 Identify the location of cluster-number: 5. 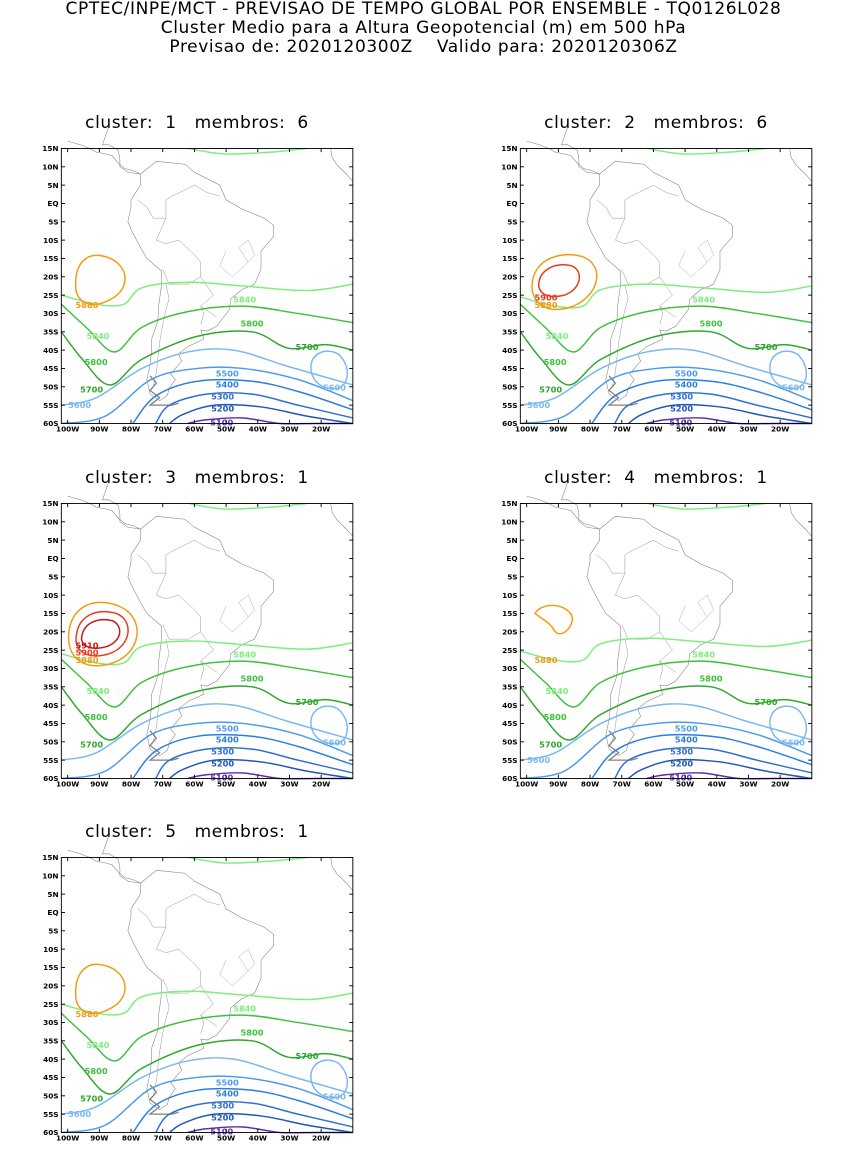
(171, 832).